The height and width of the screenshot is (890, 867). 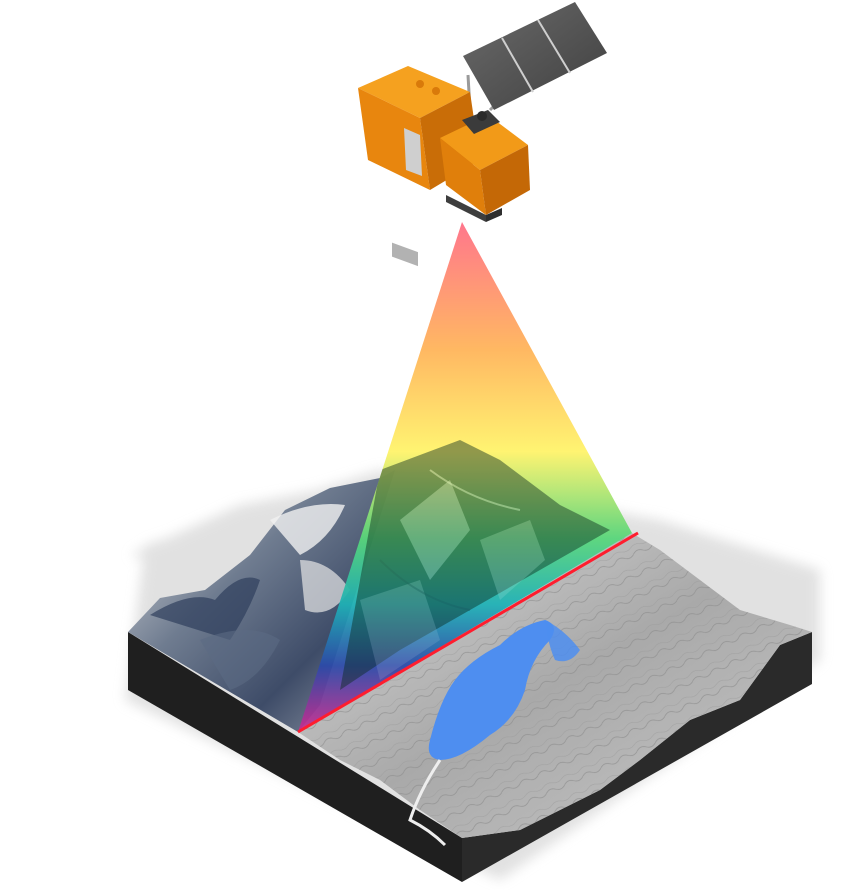 What do you see at coordinates (405, 254) in the screenshot?
I see `body-label-plate` at bounding box center [405, 254].